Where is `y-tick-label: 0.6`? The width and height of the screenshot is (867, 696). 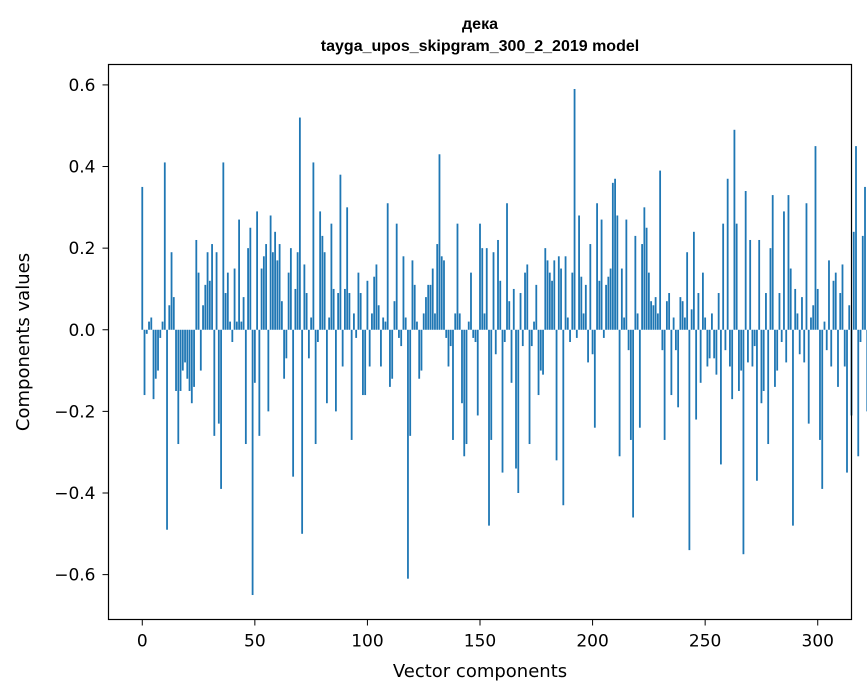
y-tick-label: 0.6 is located at coordinates (81, 86).